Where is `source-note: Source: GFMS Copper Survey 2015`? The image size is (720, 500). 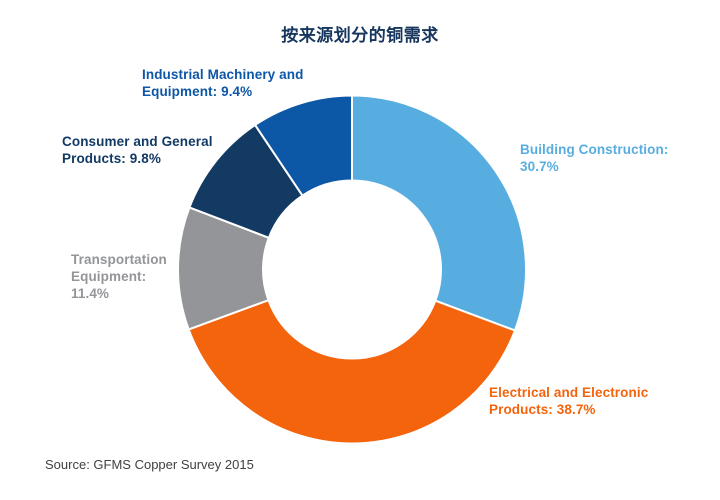 source-note: Source: GFMS Copper Survey 2015 is located at coordinates (149, 464).